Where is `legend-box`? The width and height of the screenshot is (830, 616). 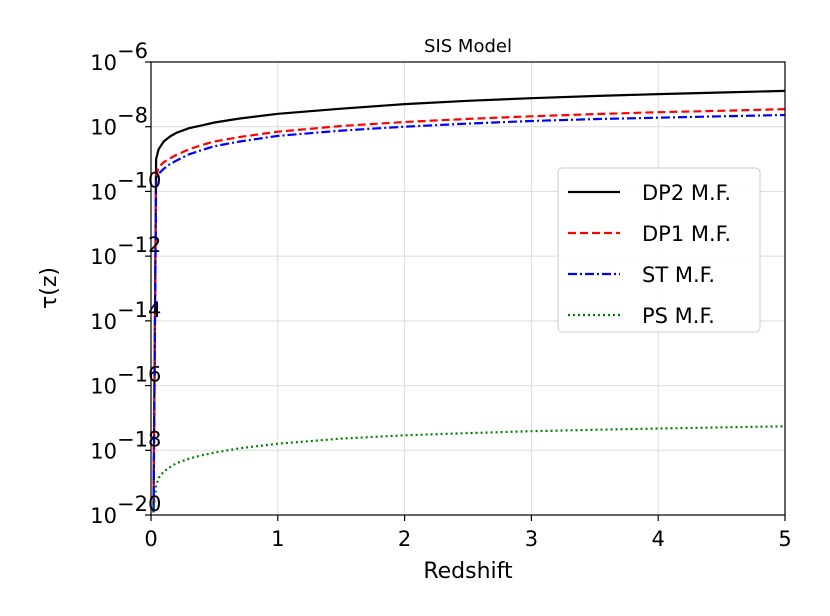 legend-box is located at coordinates (659, 250).